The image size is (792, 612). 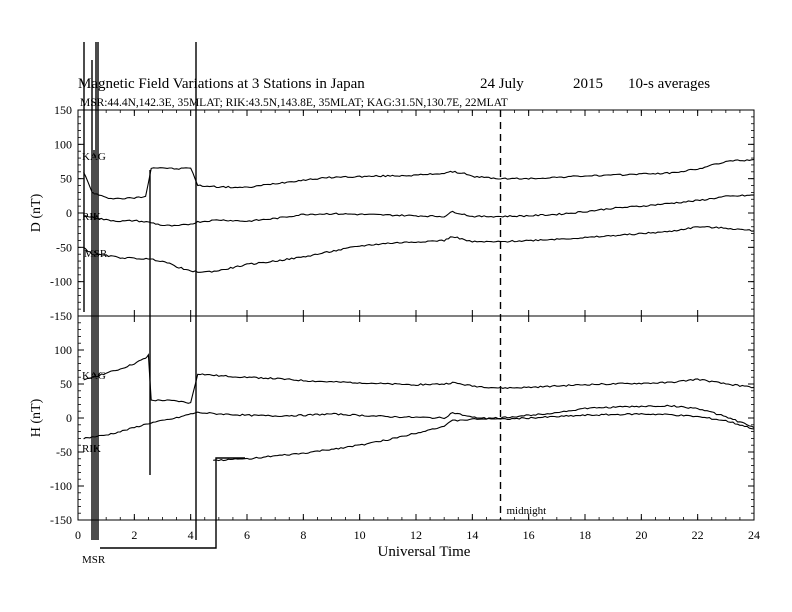 I want to click on msr-gap-label: MSR, so click(x=94, y=560).